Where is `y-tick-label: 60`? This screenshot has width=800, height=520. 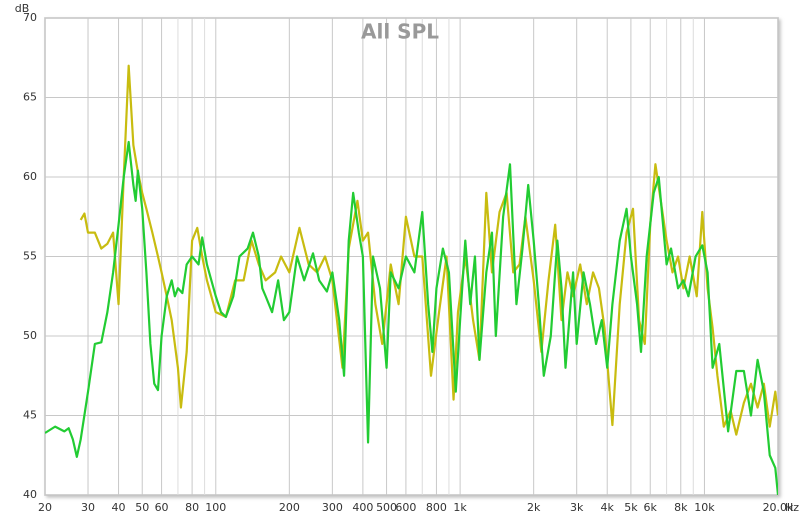
y-tick-label: 60 is located at coordinates (30, 176).